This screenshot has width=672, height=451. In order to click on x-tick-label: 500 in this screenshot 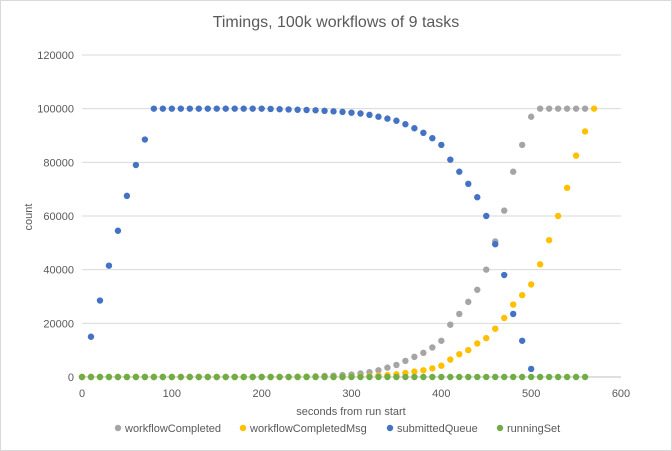, I will do `click(531, 394)`.